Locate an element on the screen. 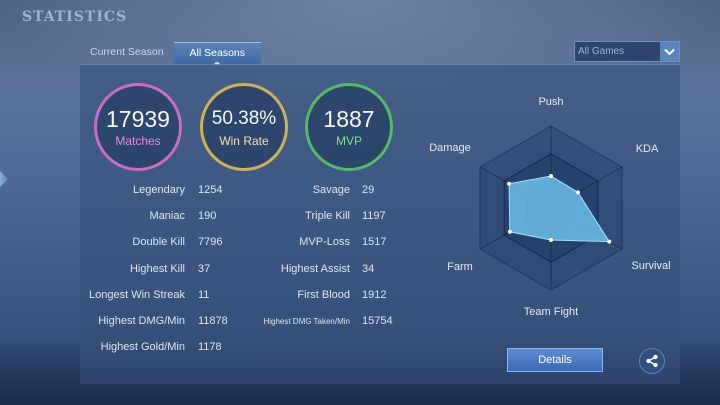 Image resolution: width=720 pixels, height=405 pixels. radar-axis-farm: Farm is located at coordinates (460, 267).